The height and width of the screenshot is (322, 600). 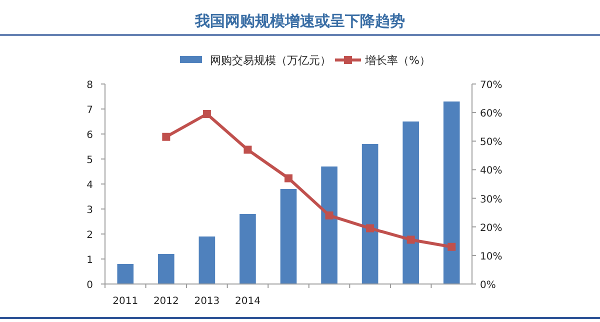 I want to click on chart-title: 我国网购规模增速或呈下降趋势, so click(x=299, y=21).